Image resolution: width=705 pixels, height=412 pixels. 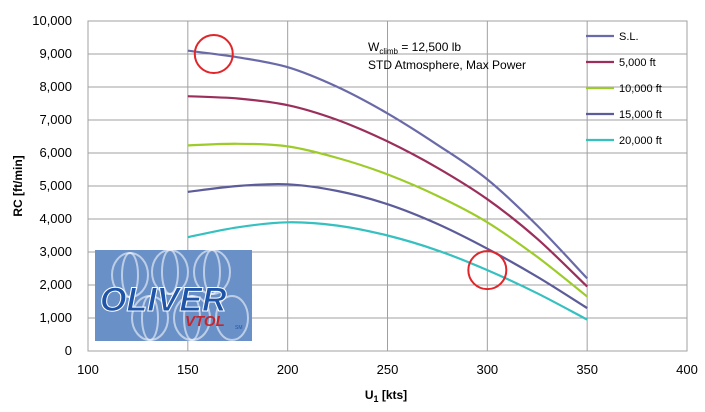 I want to click on annotation-weight-sub: climb, so click(x=388, y=51).